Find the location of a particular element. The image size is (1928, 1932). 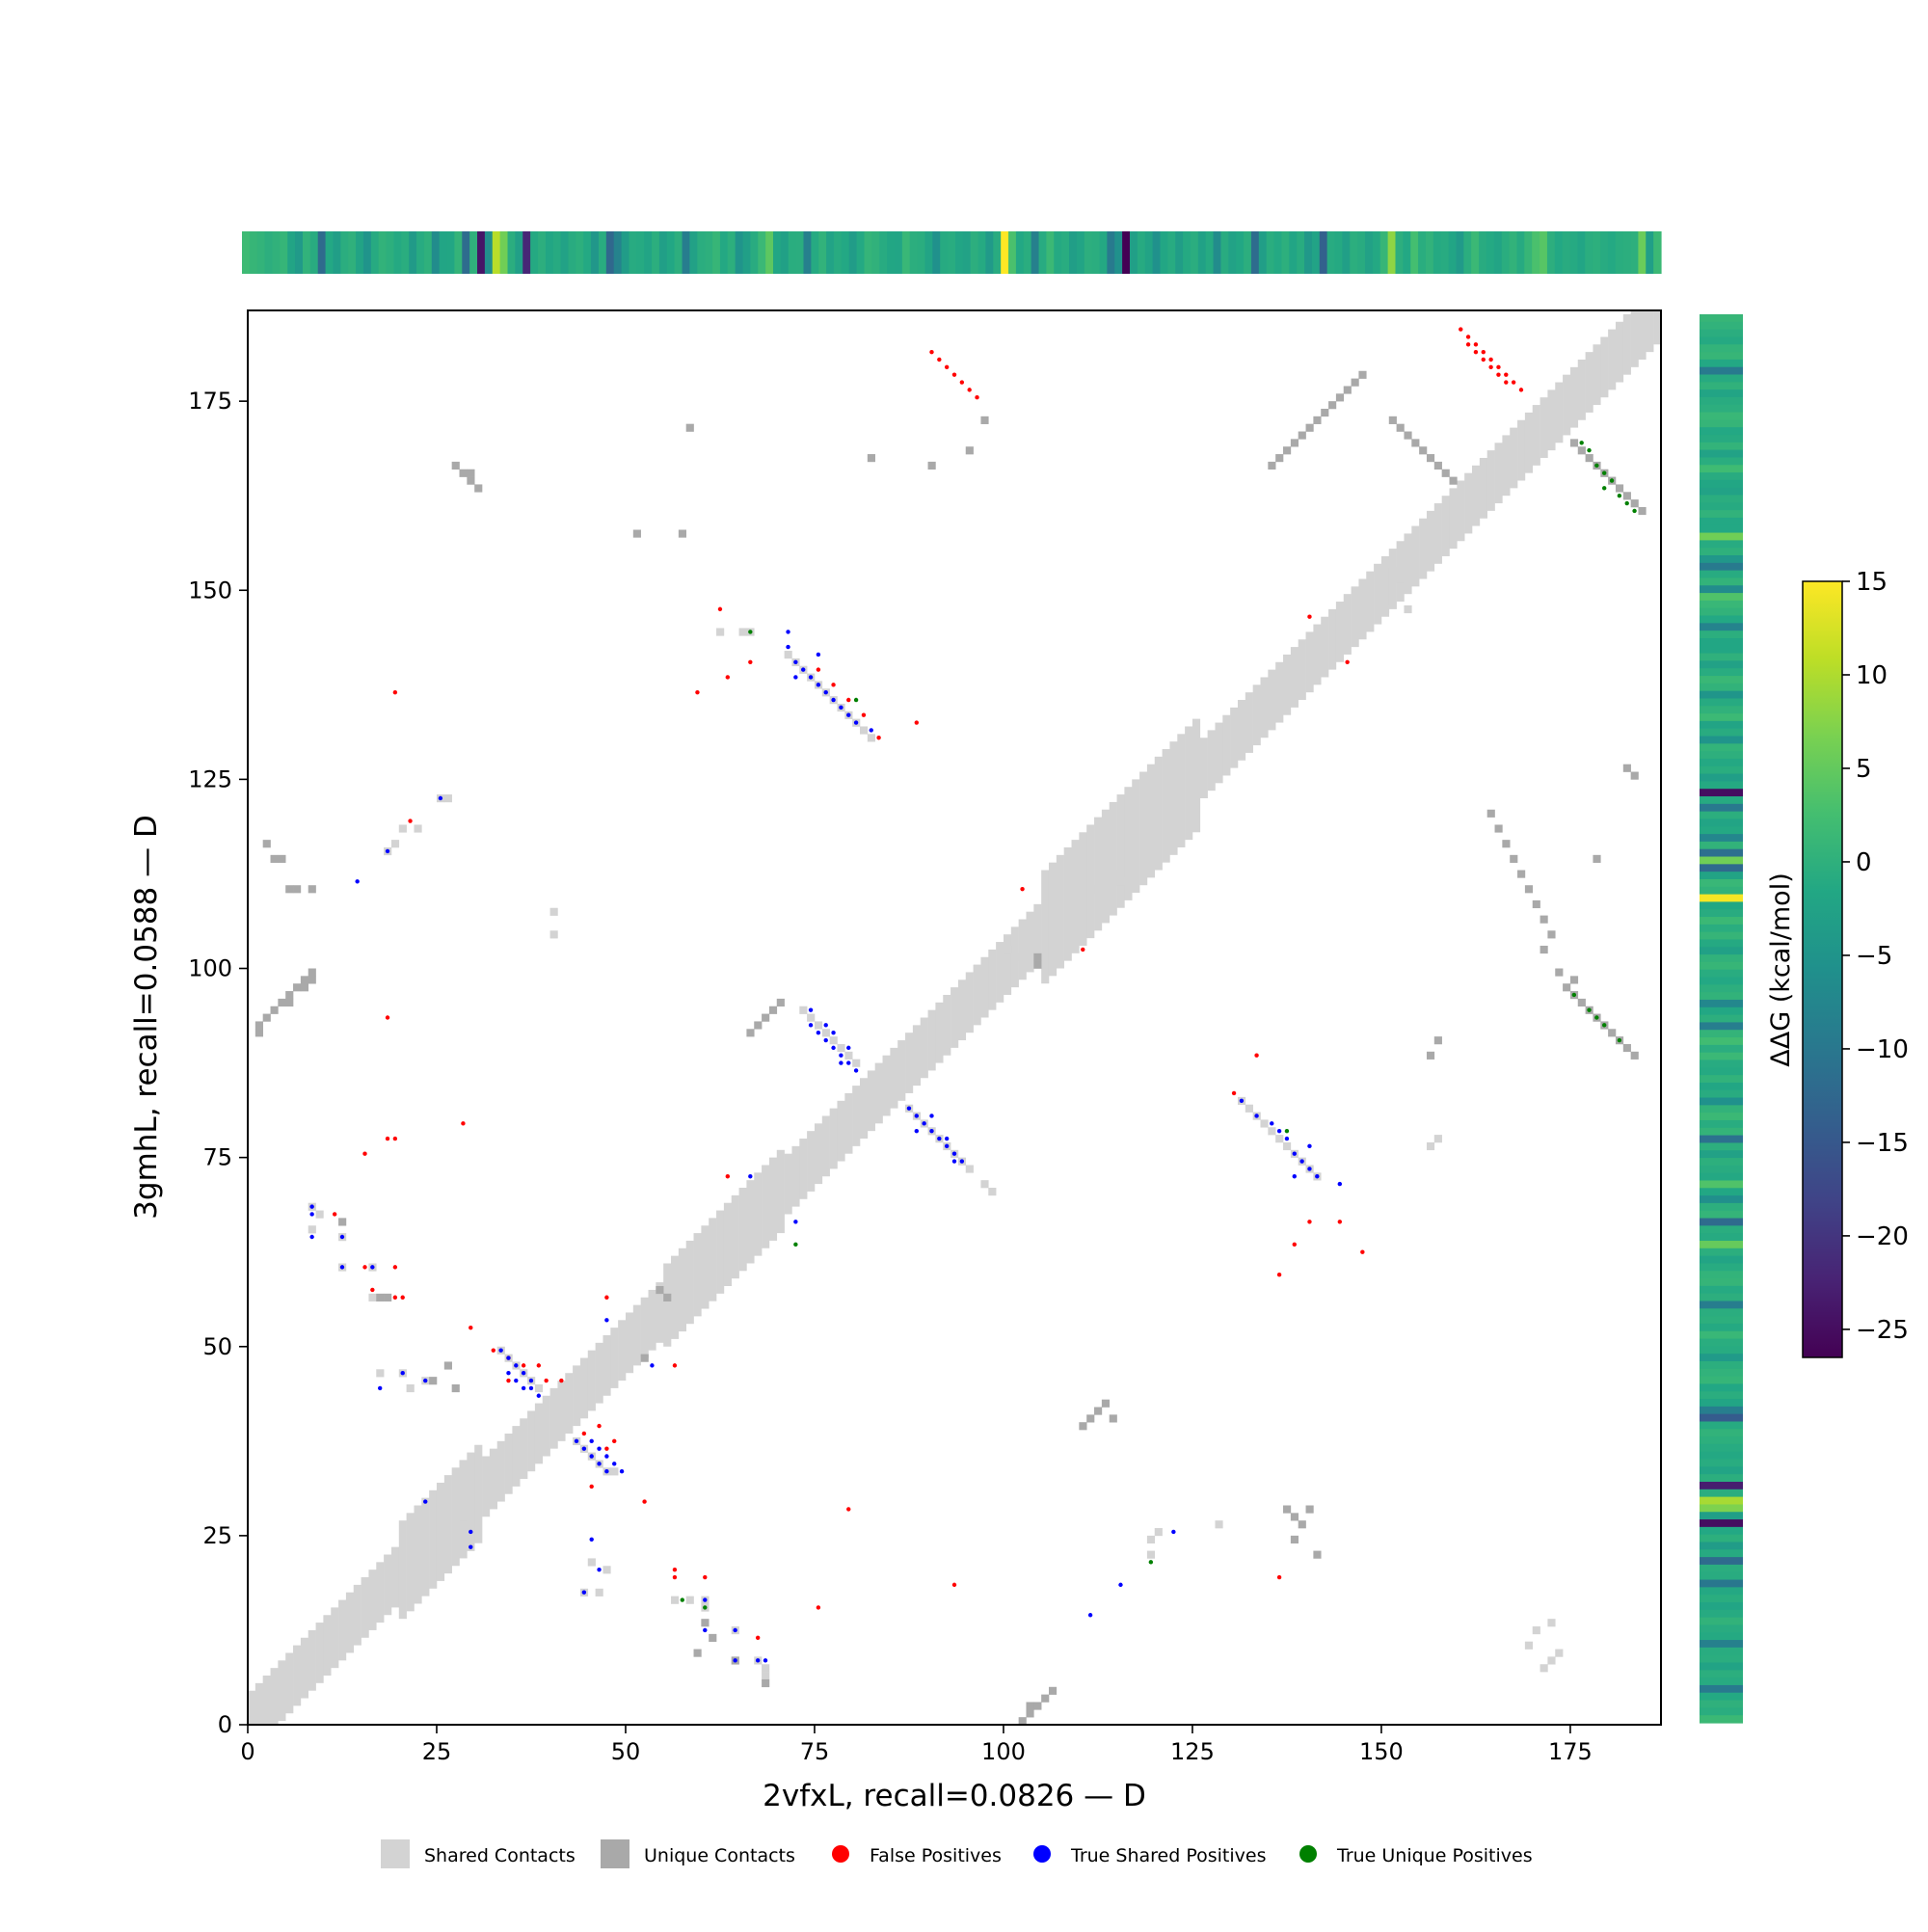

y-tick-label: 50 is located at coordinates (217, 1347).